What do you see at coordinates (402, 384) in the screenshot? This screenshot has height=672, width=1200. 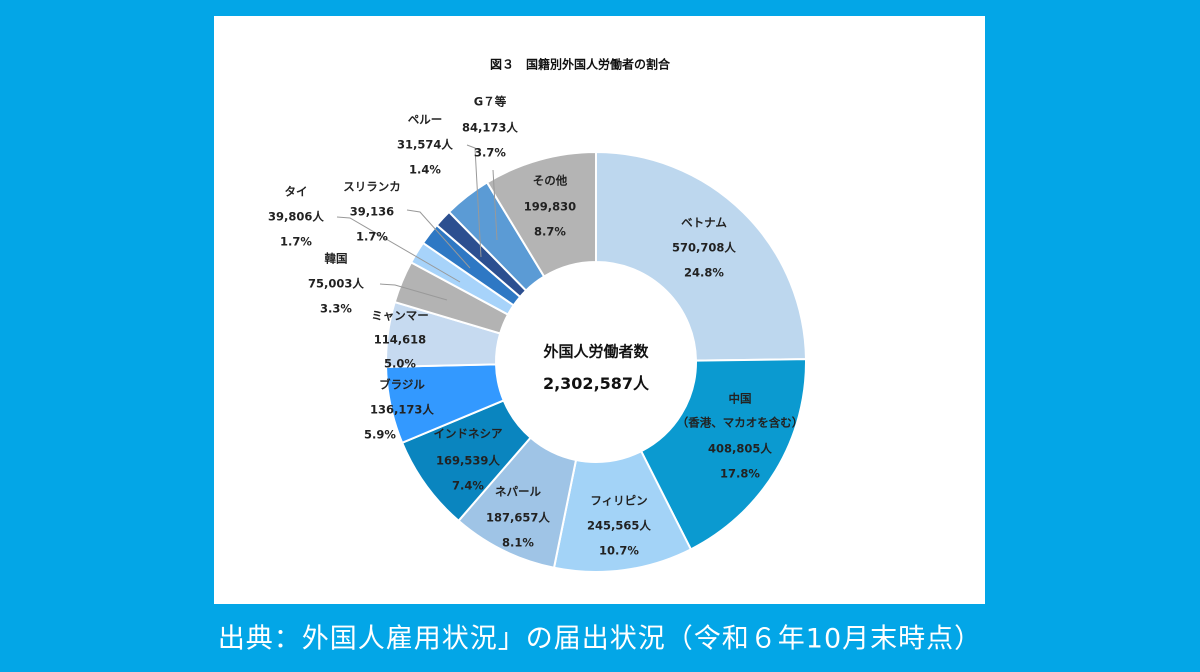 I see `slice-label-name-5: ブラジル` at bounding box center [402, 384].